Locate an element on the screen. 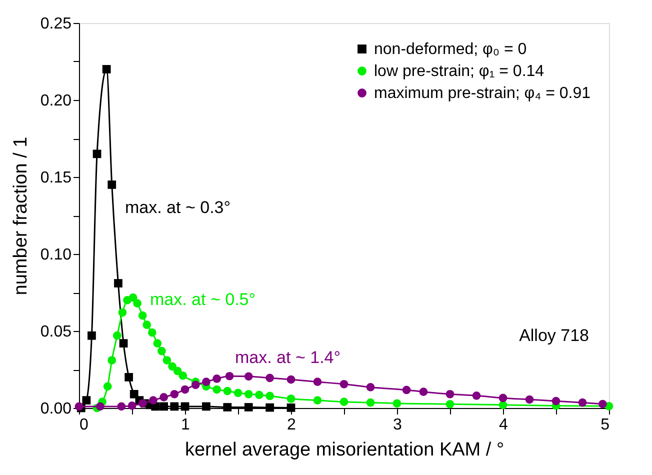 The image size is (652, 475). annotation: max. at ~ 0.5° is located at coordinates (203, 299).